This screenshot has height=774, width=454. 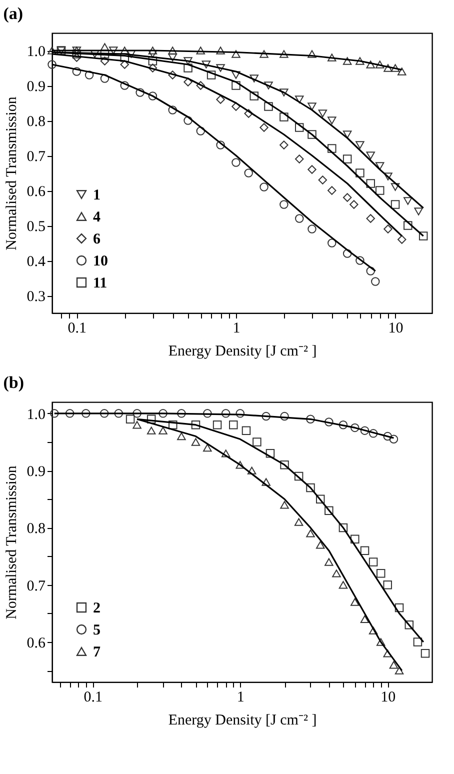 I want to click on legend-label: 2, so click(x=96, y=608).